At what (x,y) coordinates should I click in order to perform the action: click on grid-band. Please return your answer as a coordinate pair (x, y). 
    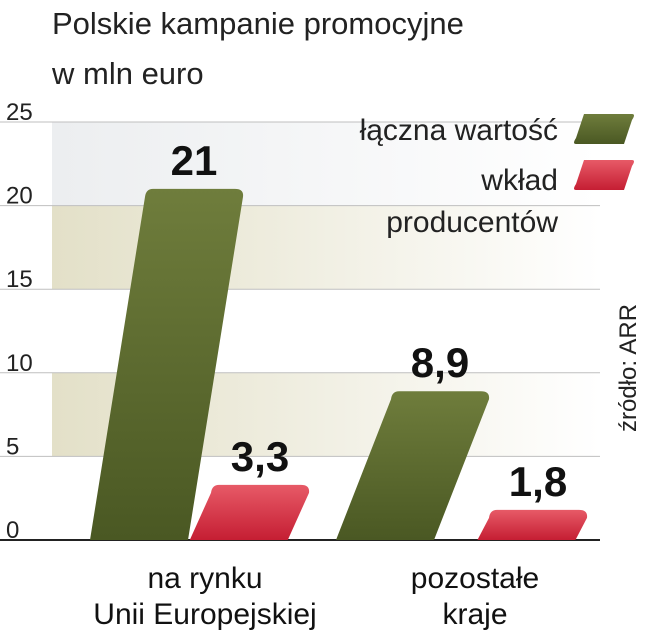
    Looking at the image, I should click on (326, 164).